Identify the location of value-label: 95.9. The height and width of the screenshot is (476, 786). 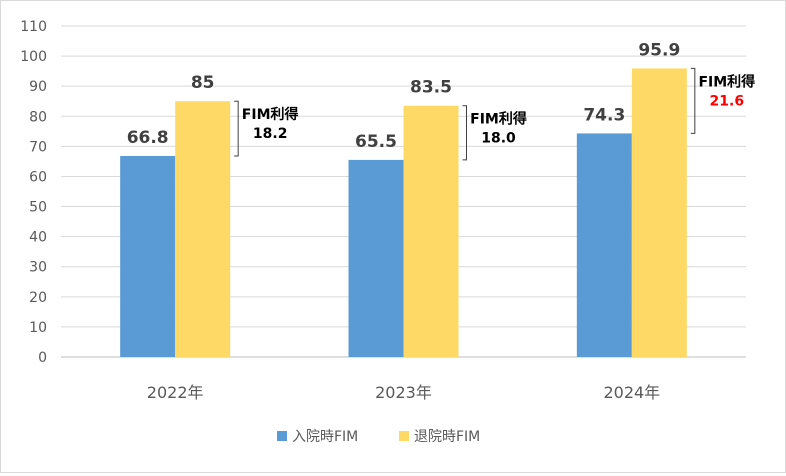
(659, 50).